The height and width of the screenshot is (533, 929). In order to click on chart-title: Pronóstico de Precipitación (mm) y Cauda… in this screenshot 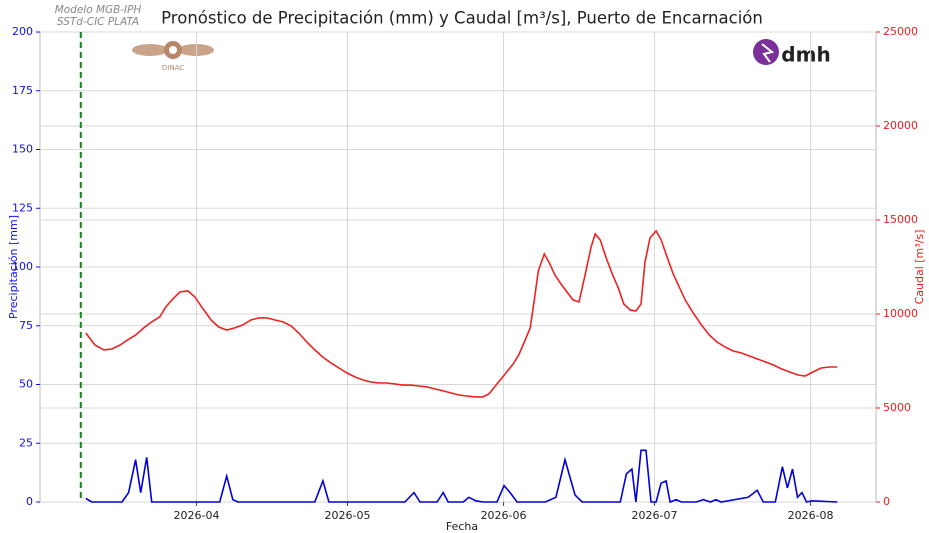, I will do `click(462, 18)`.